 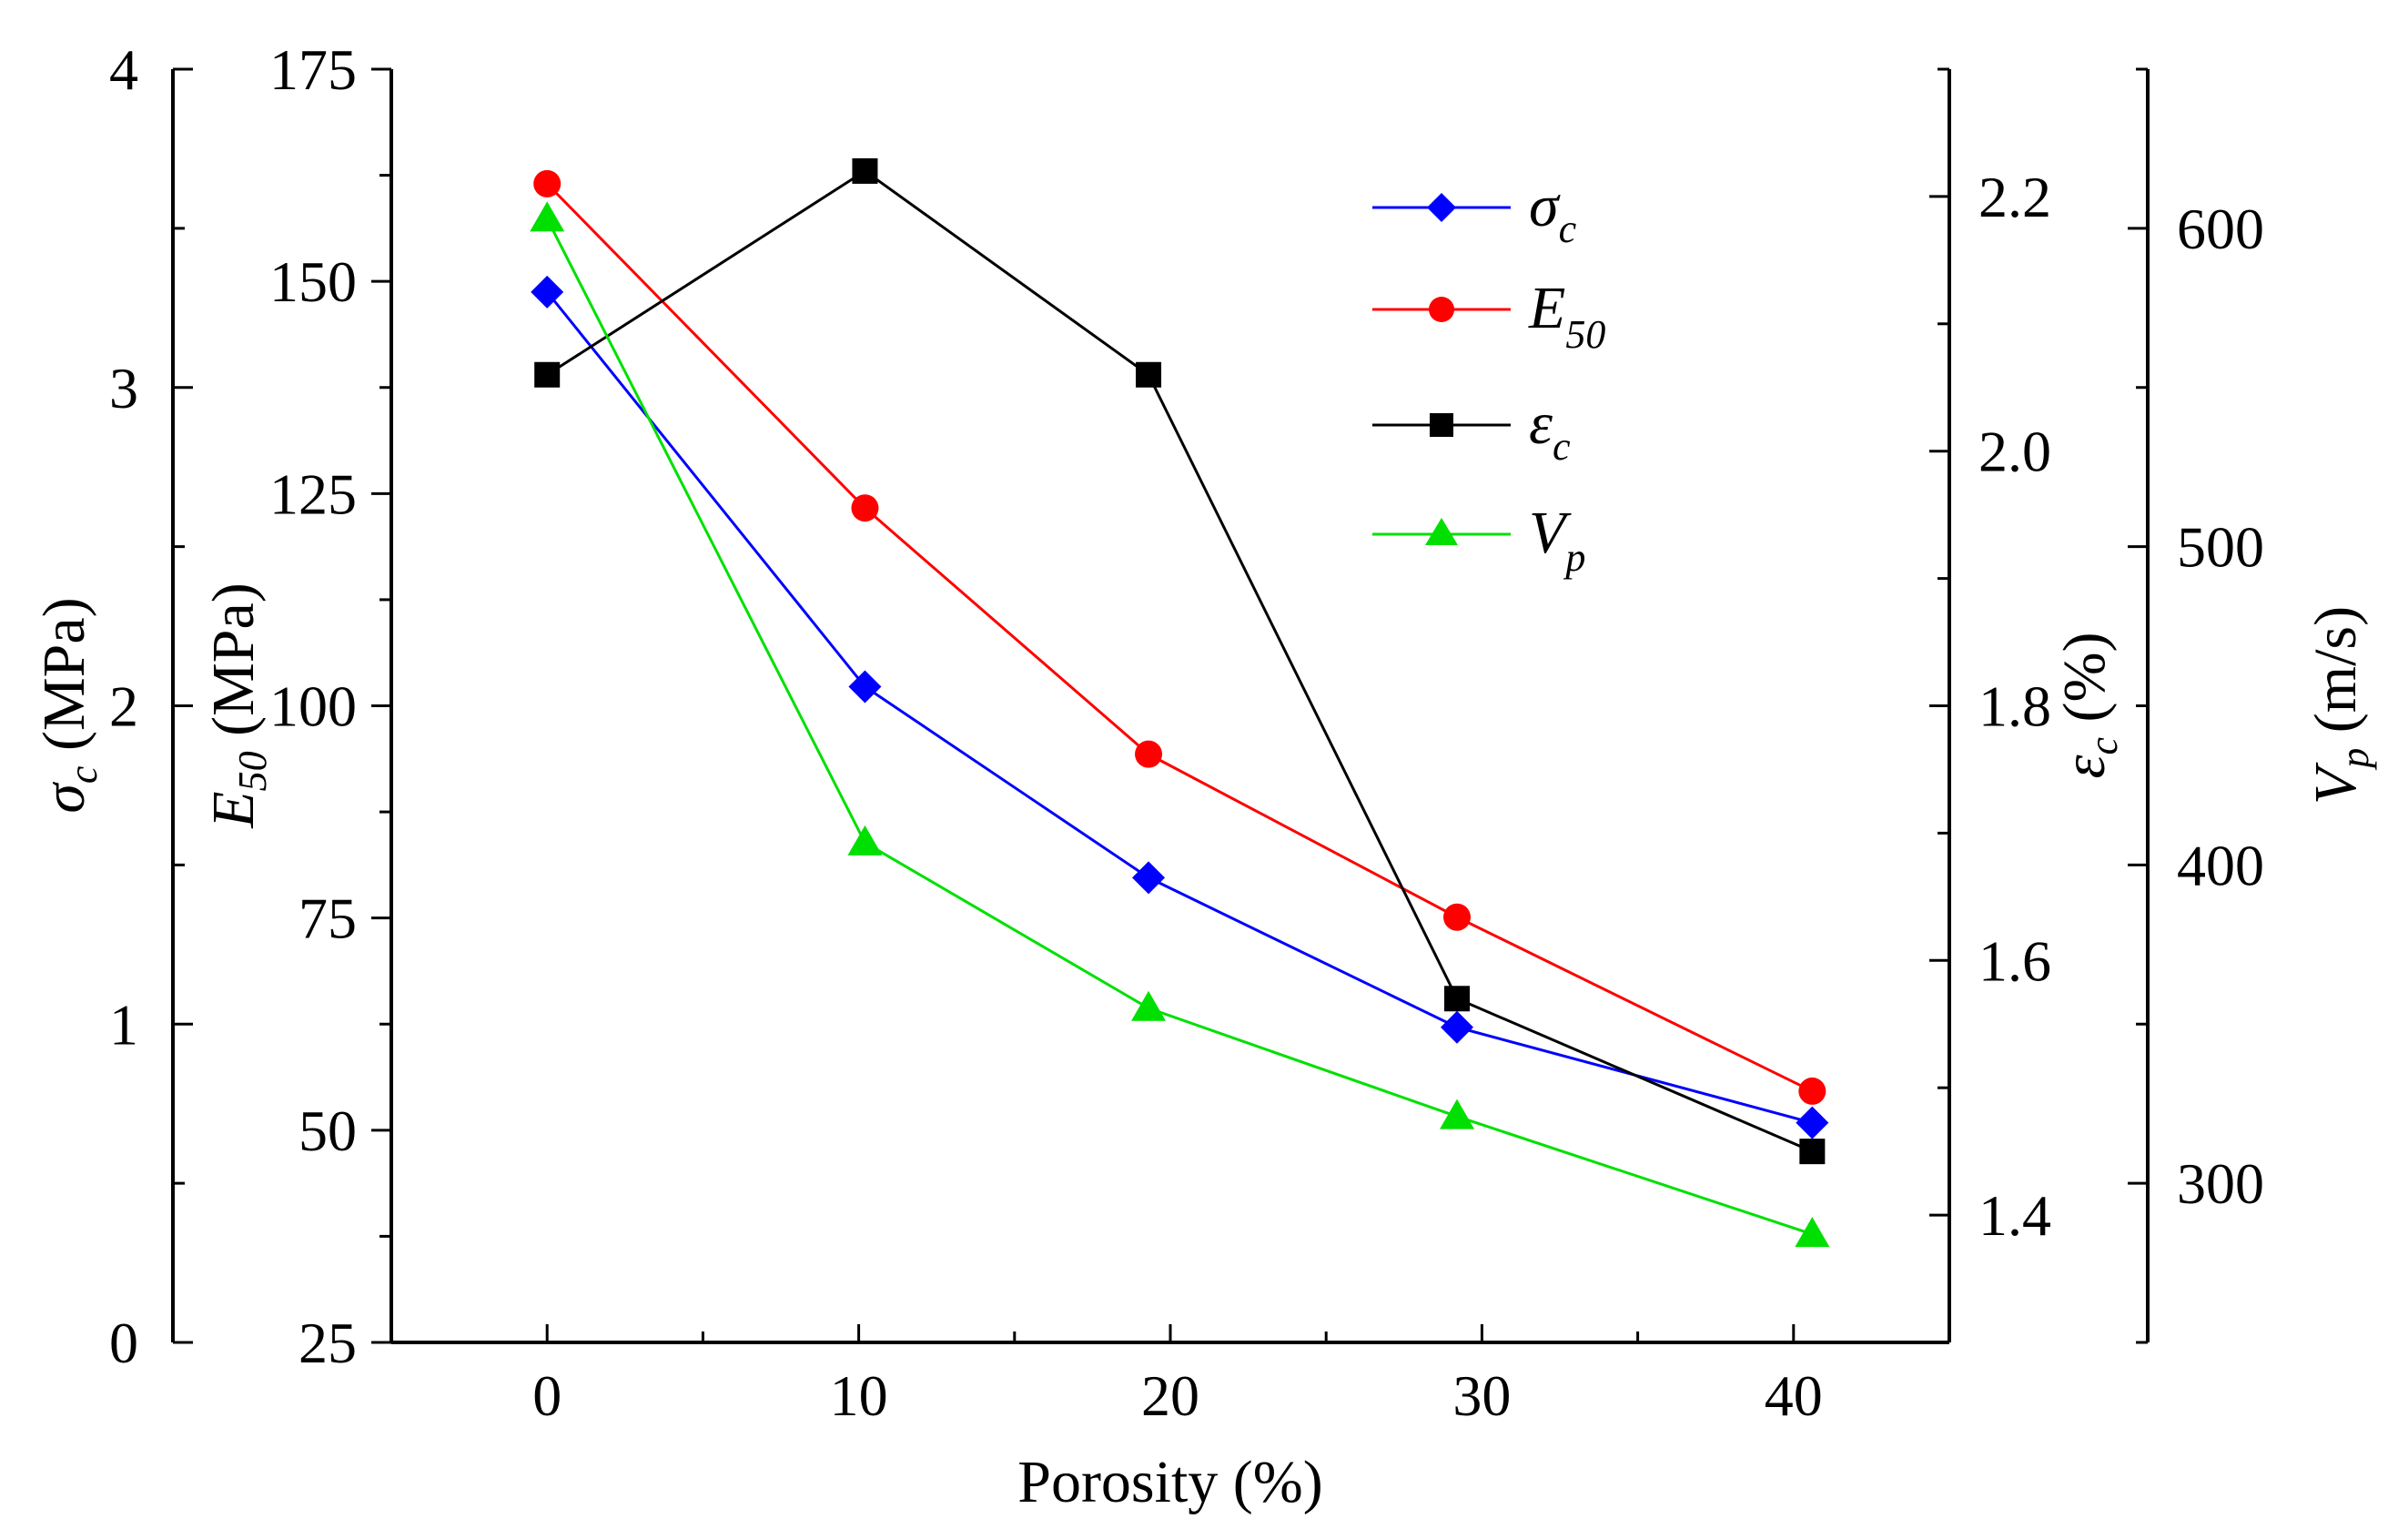 What do you see at coordinates (1488, 376) in the screenshot?
I see `legend: σc E50 εc Vp` at bounding box center [1488, 376].